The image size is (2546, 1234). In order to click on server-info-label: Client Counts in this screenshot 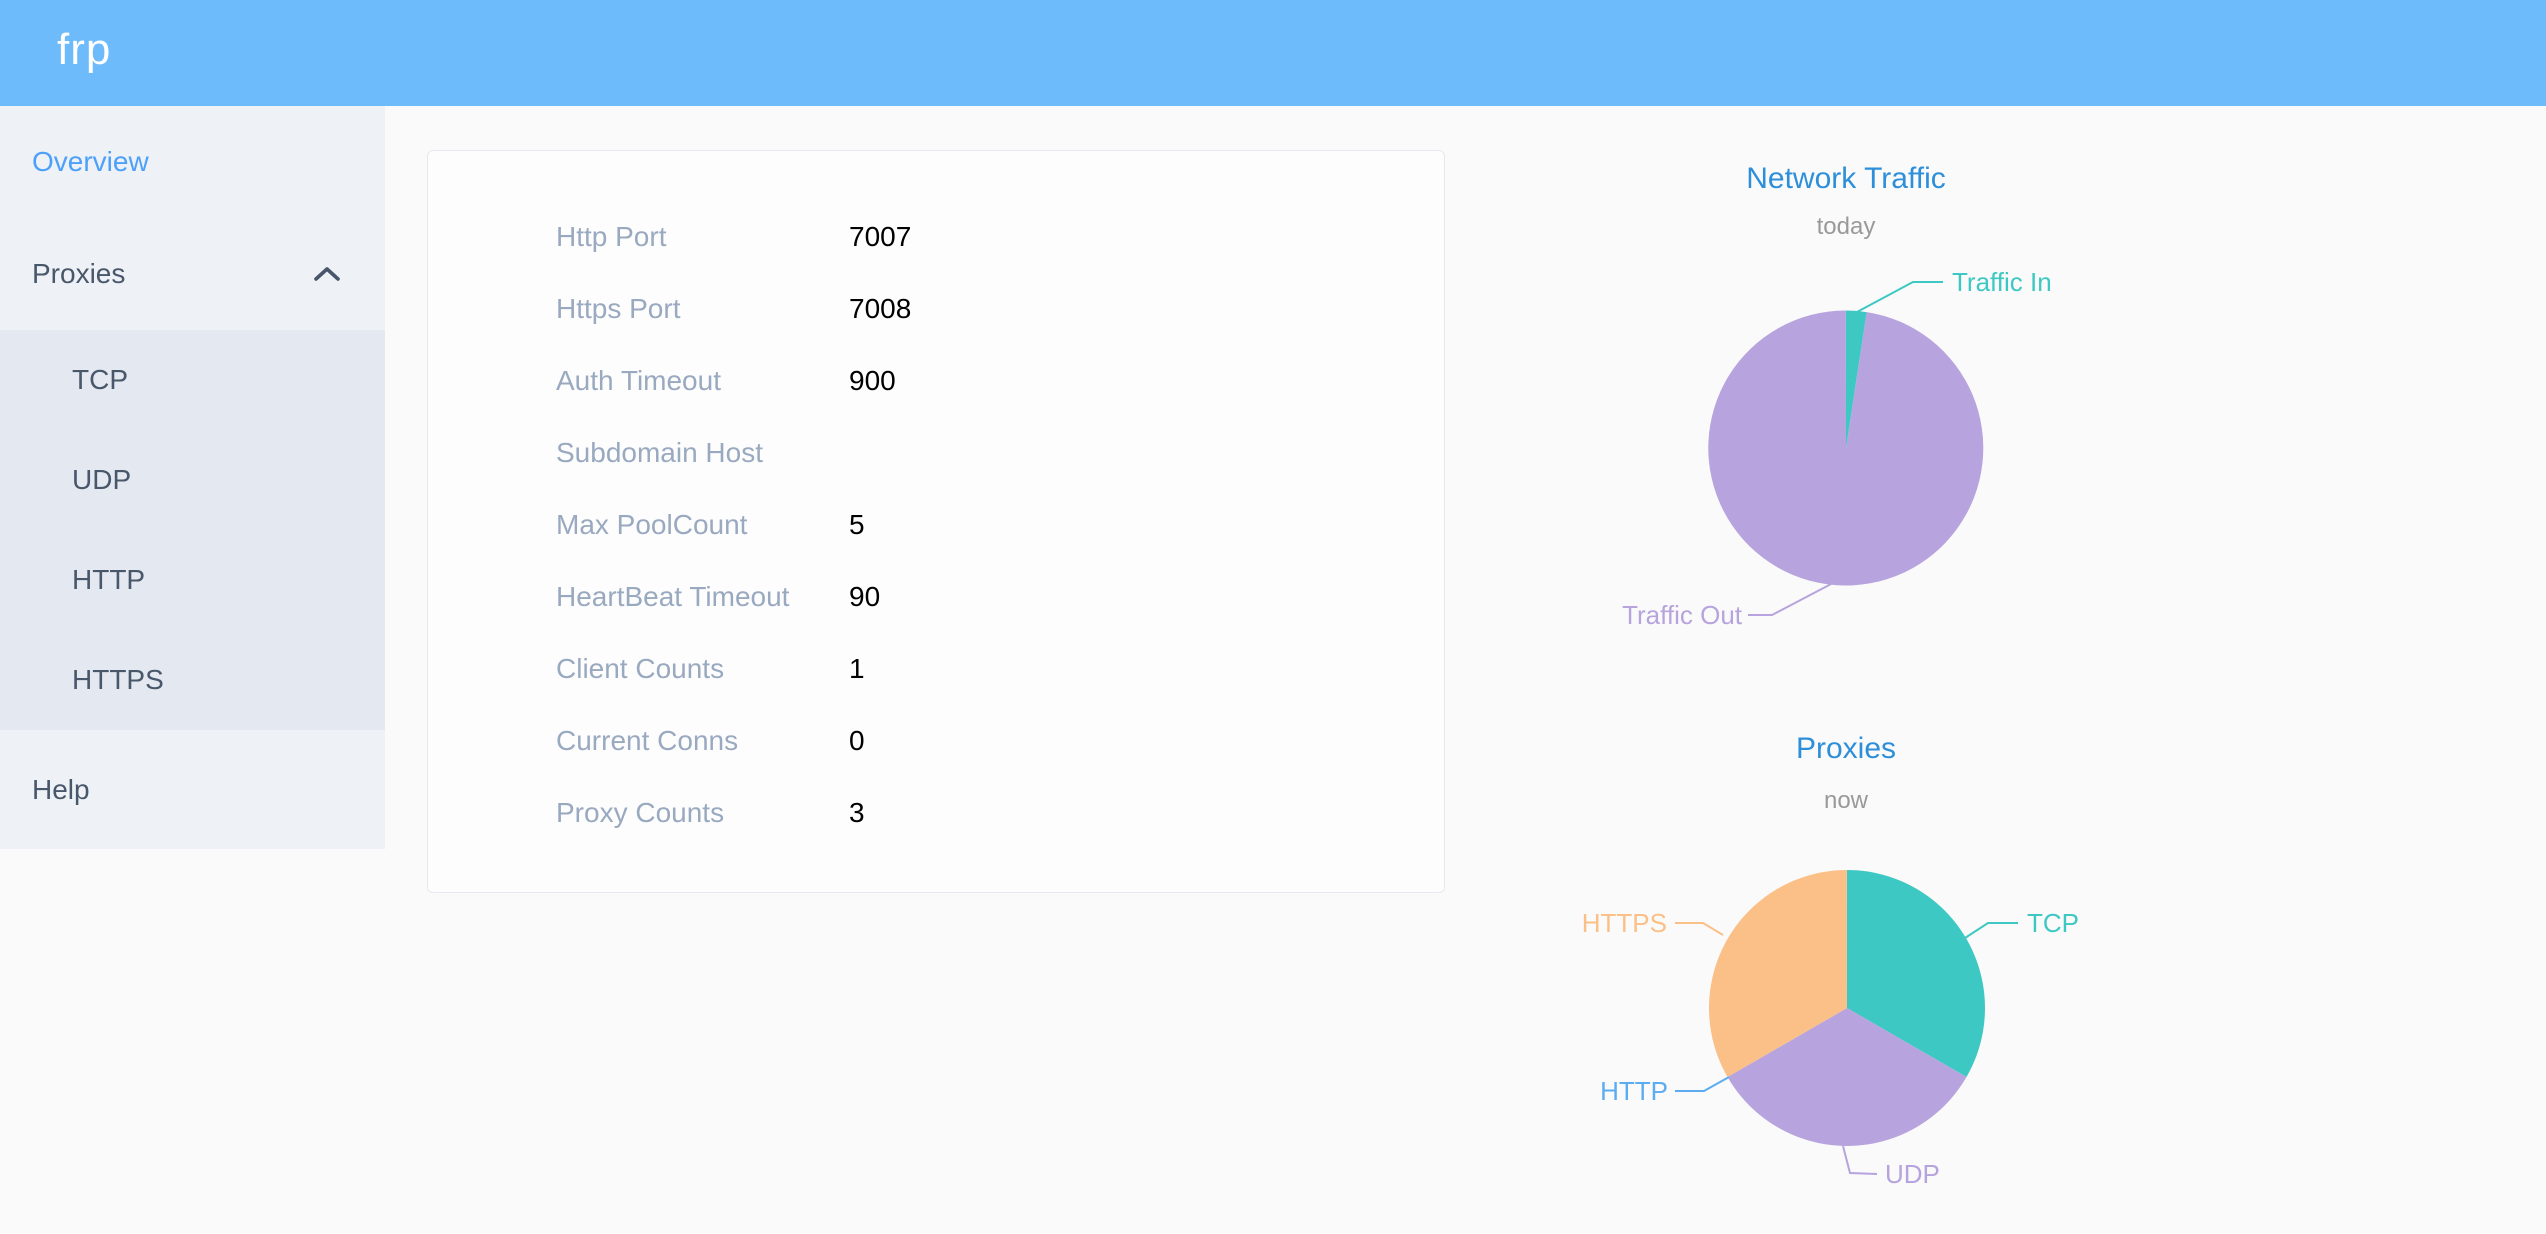, I will do `click(640, 668)`.